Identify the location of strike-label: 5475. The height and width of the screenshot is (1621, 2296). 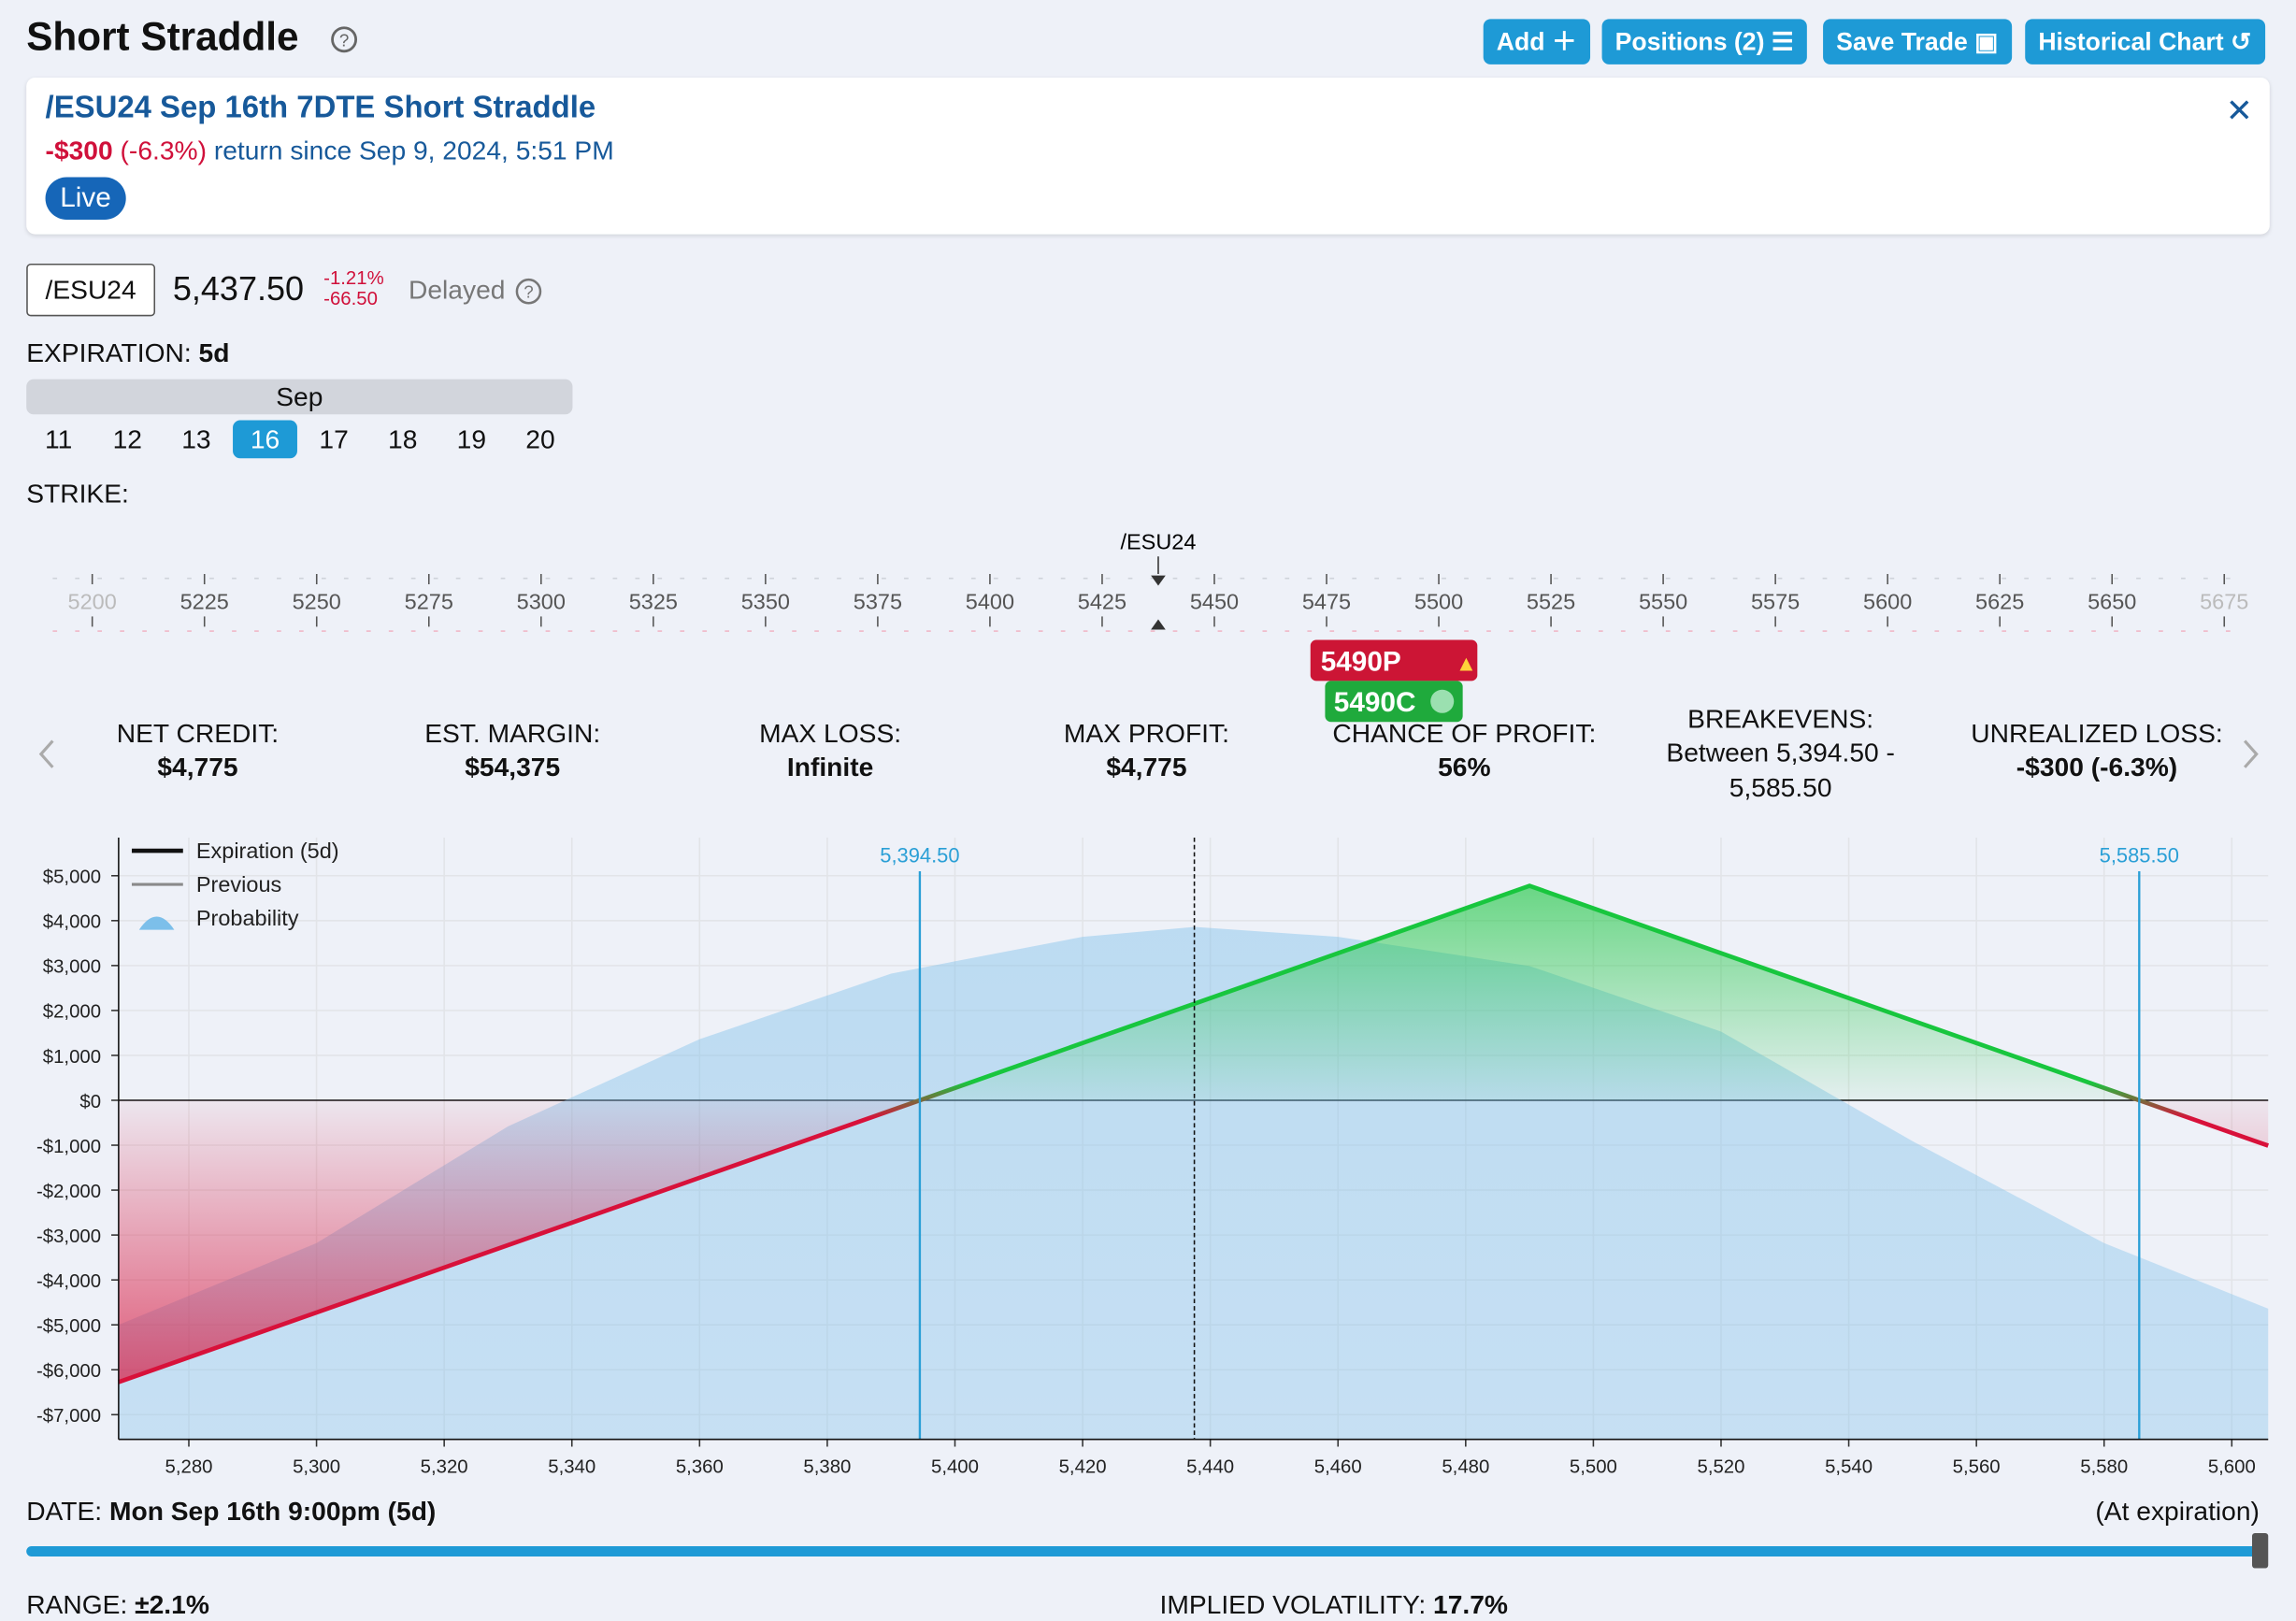
(1326, 602).